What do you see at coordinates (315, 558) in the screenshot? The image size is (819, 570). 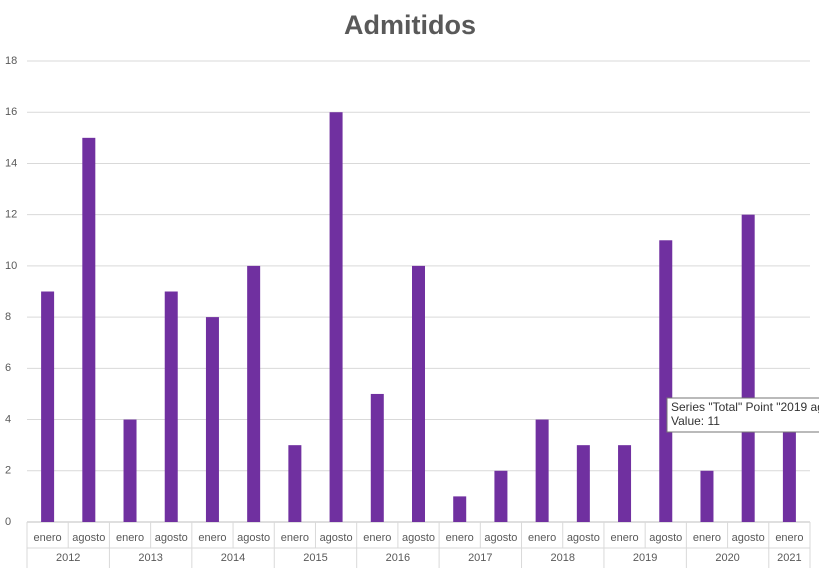 I see `x-group-label: 2015` at bounding box center [315, 558].